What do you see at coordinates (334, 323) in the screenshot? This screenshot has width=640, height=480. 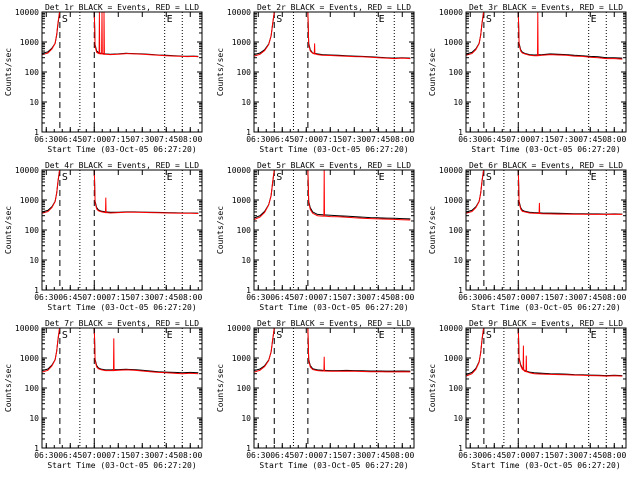 I see `panel-title: Det 8r BLACK = Events, RED = LLD` at bounding box center [334, 323].